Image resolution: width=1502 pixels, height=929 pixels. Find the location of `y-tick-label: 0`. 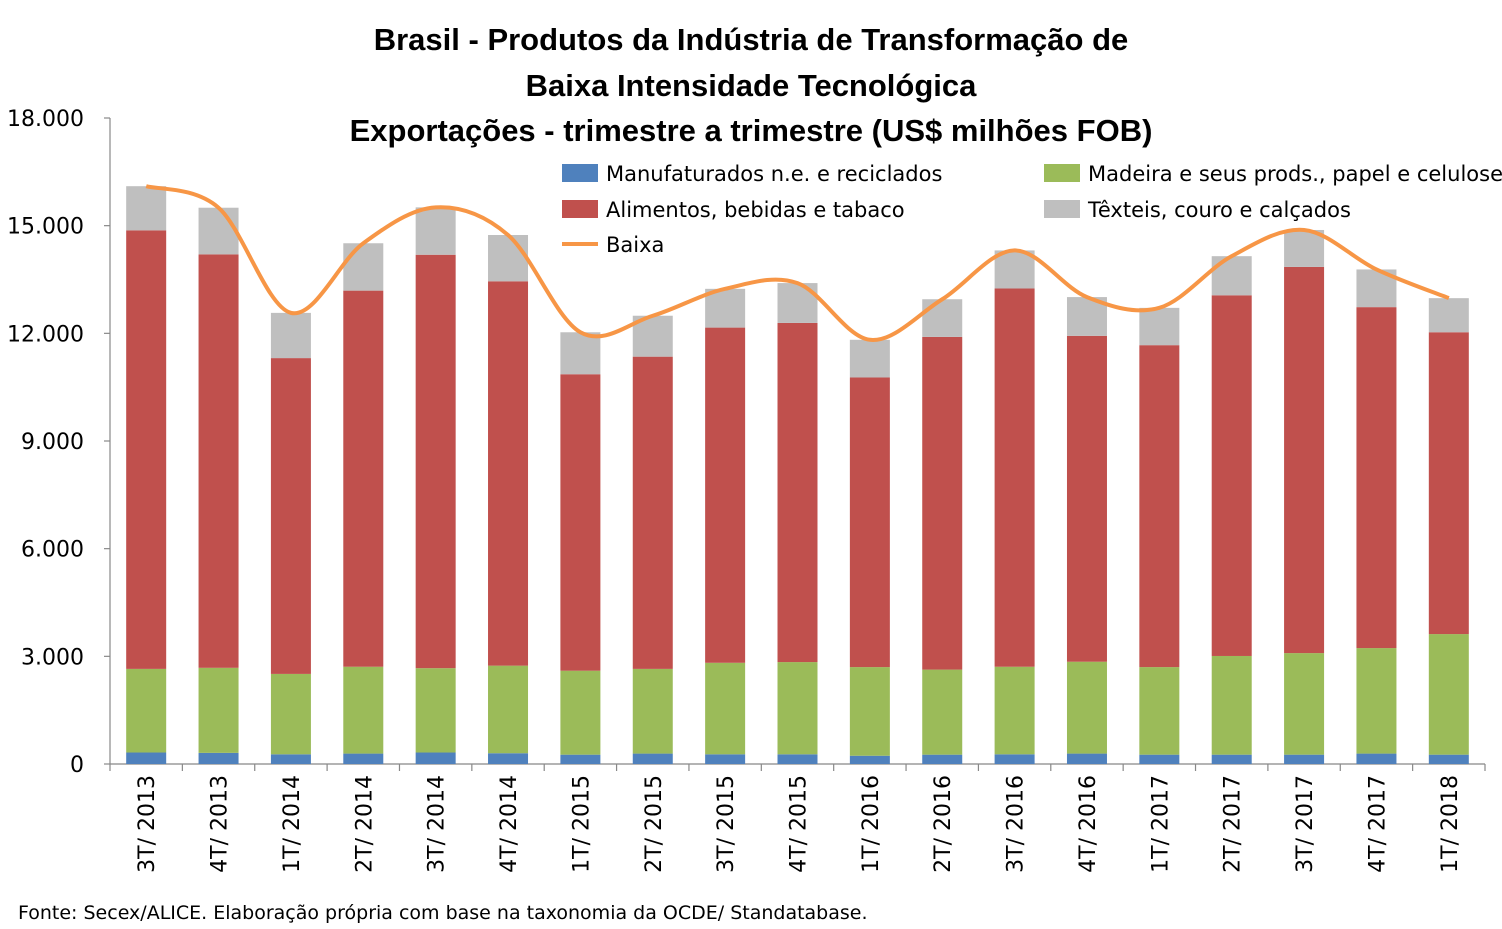

y-tick-label: 0 is located at coordinates (77, 765).